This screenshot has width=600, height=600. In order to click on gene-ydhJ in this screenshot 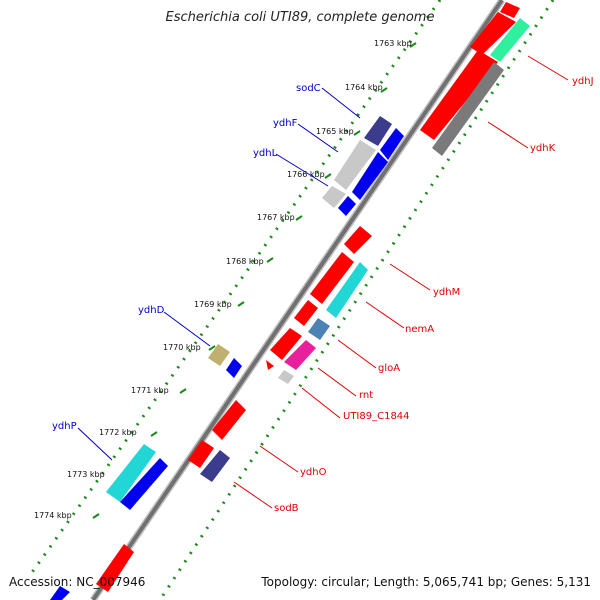, I will do `click(493, 33)`.